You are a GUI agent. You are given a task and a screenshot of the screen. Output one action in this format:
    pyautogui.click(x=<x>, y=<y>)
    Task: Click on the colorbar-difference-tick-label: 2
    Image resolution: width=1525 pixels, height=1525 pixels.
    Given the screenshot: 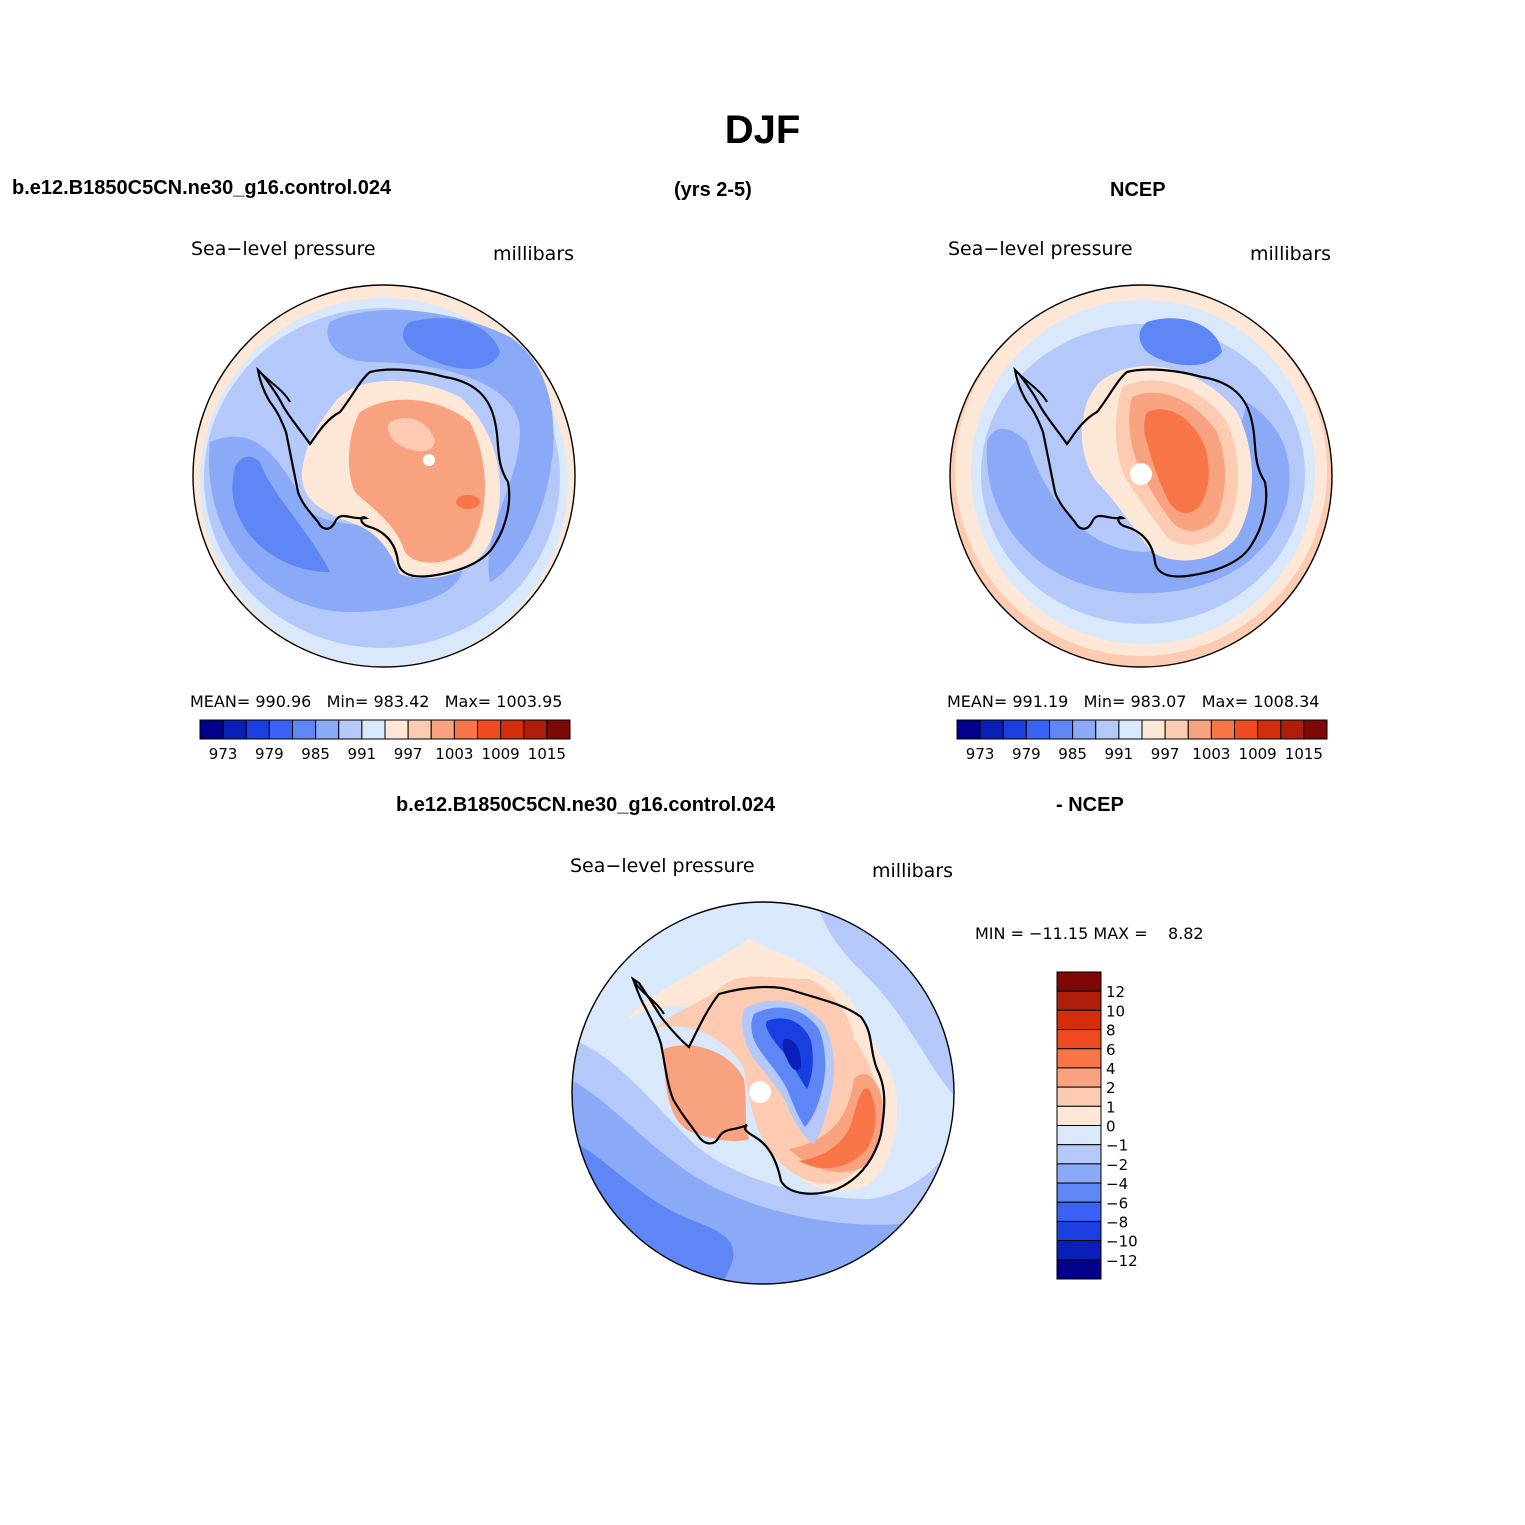 What is the action you would take?
    pyautogui.click(x=1111, y=1088)
    